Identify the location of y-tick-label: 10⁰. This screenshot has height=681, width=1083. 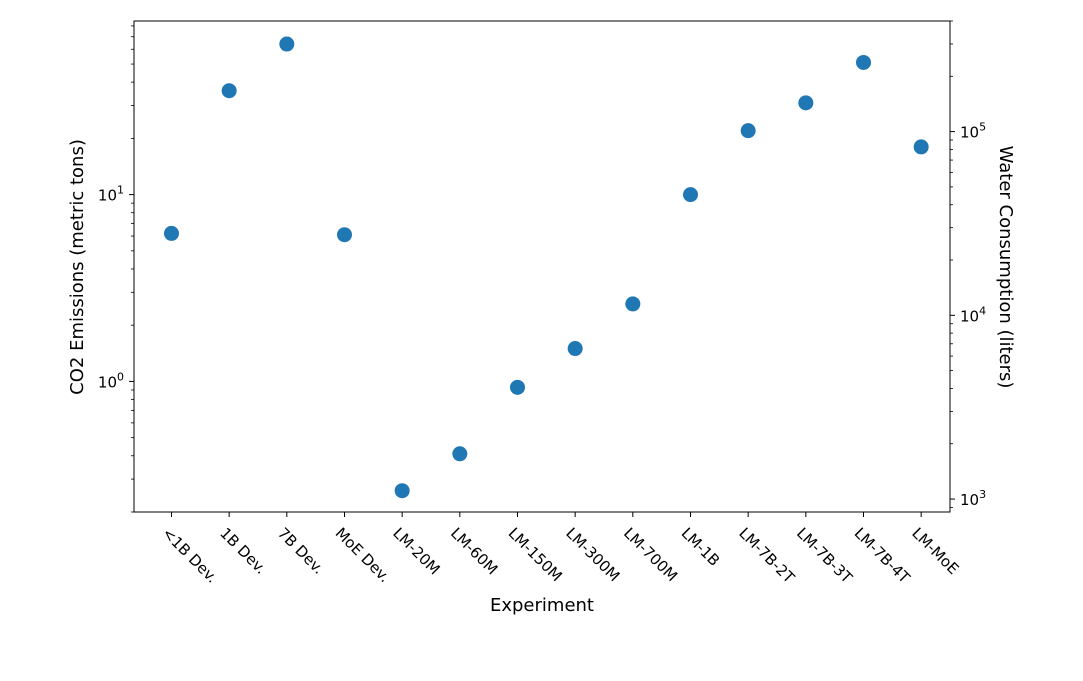
(111, 380).